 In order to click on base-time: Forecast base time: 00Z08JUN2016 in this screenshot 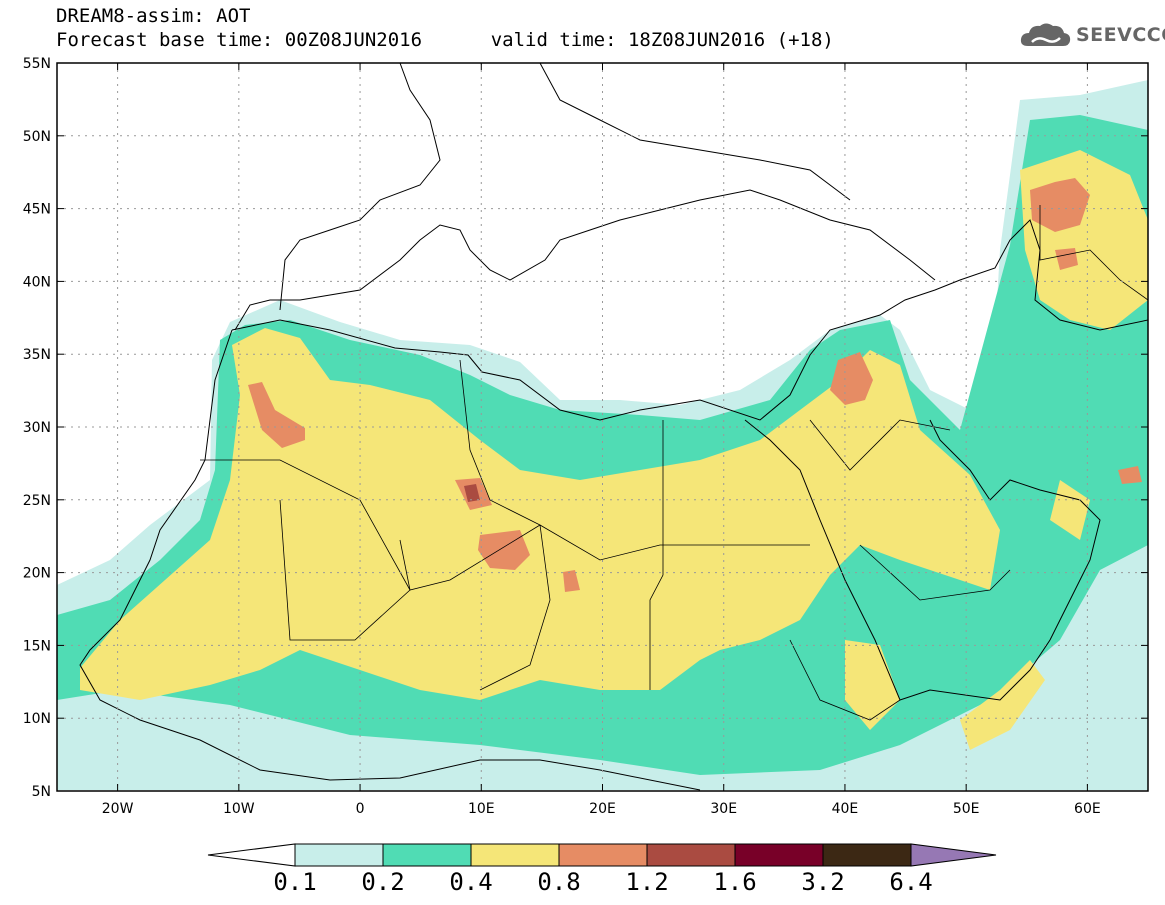, I will do `click(239, 40)`.